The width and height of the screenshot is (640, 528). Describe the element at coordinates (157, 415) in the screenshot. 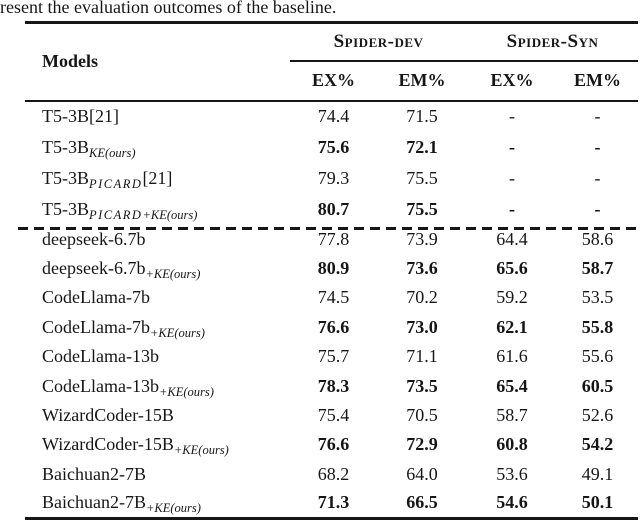

I see `model-name: WizardCoder-15B` at that location.